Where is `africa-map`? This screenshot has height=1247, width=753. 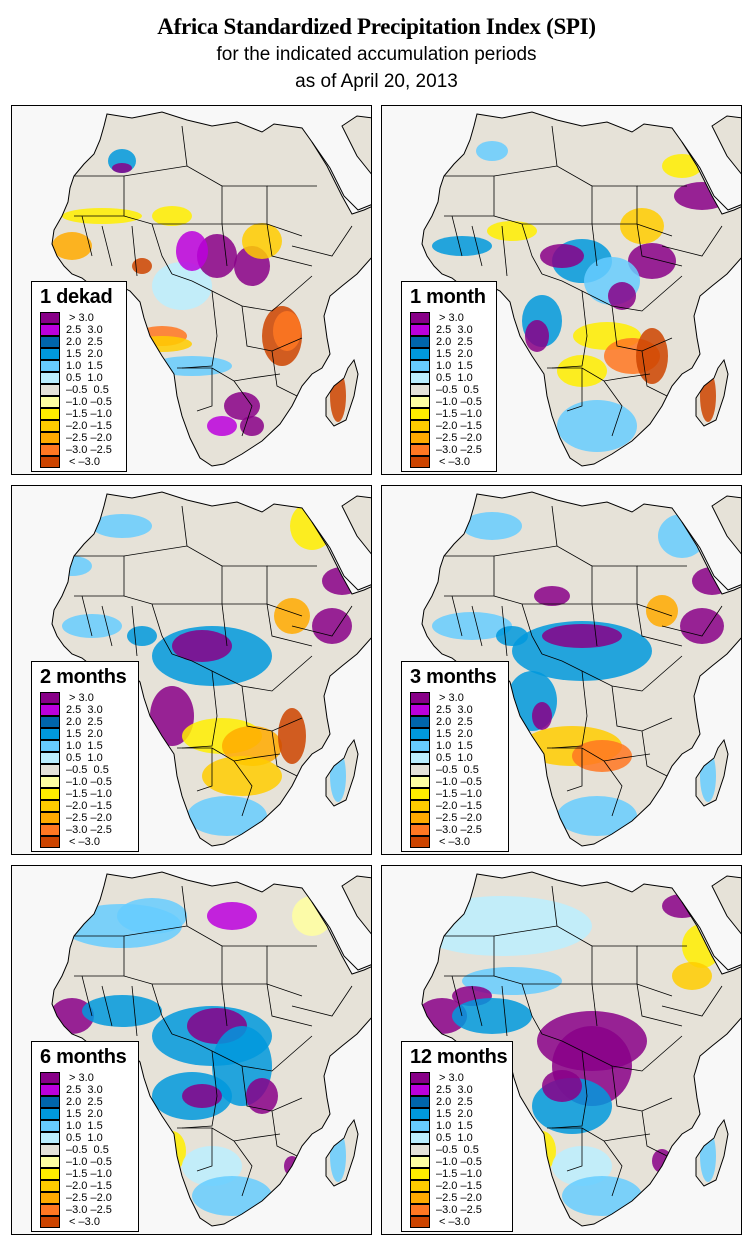 africa-map is located at coordinates (211, 669).